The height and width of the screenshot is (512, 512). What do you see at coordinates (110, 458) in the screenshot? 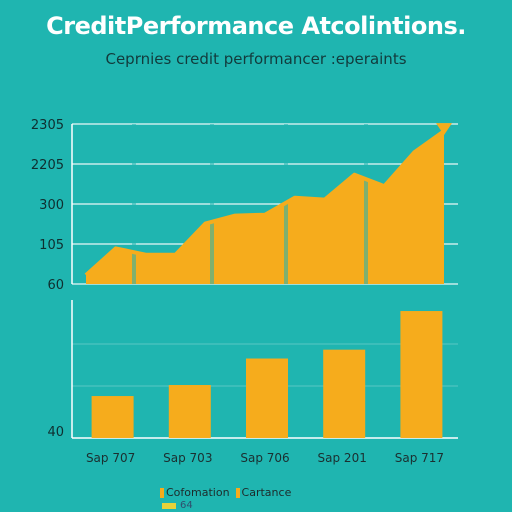
I see `x-tick-label: Sap 707` at bounding box center [110, 458].